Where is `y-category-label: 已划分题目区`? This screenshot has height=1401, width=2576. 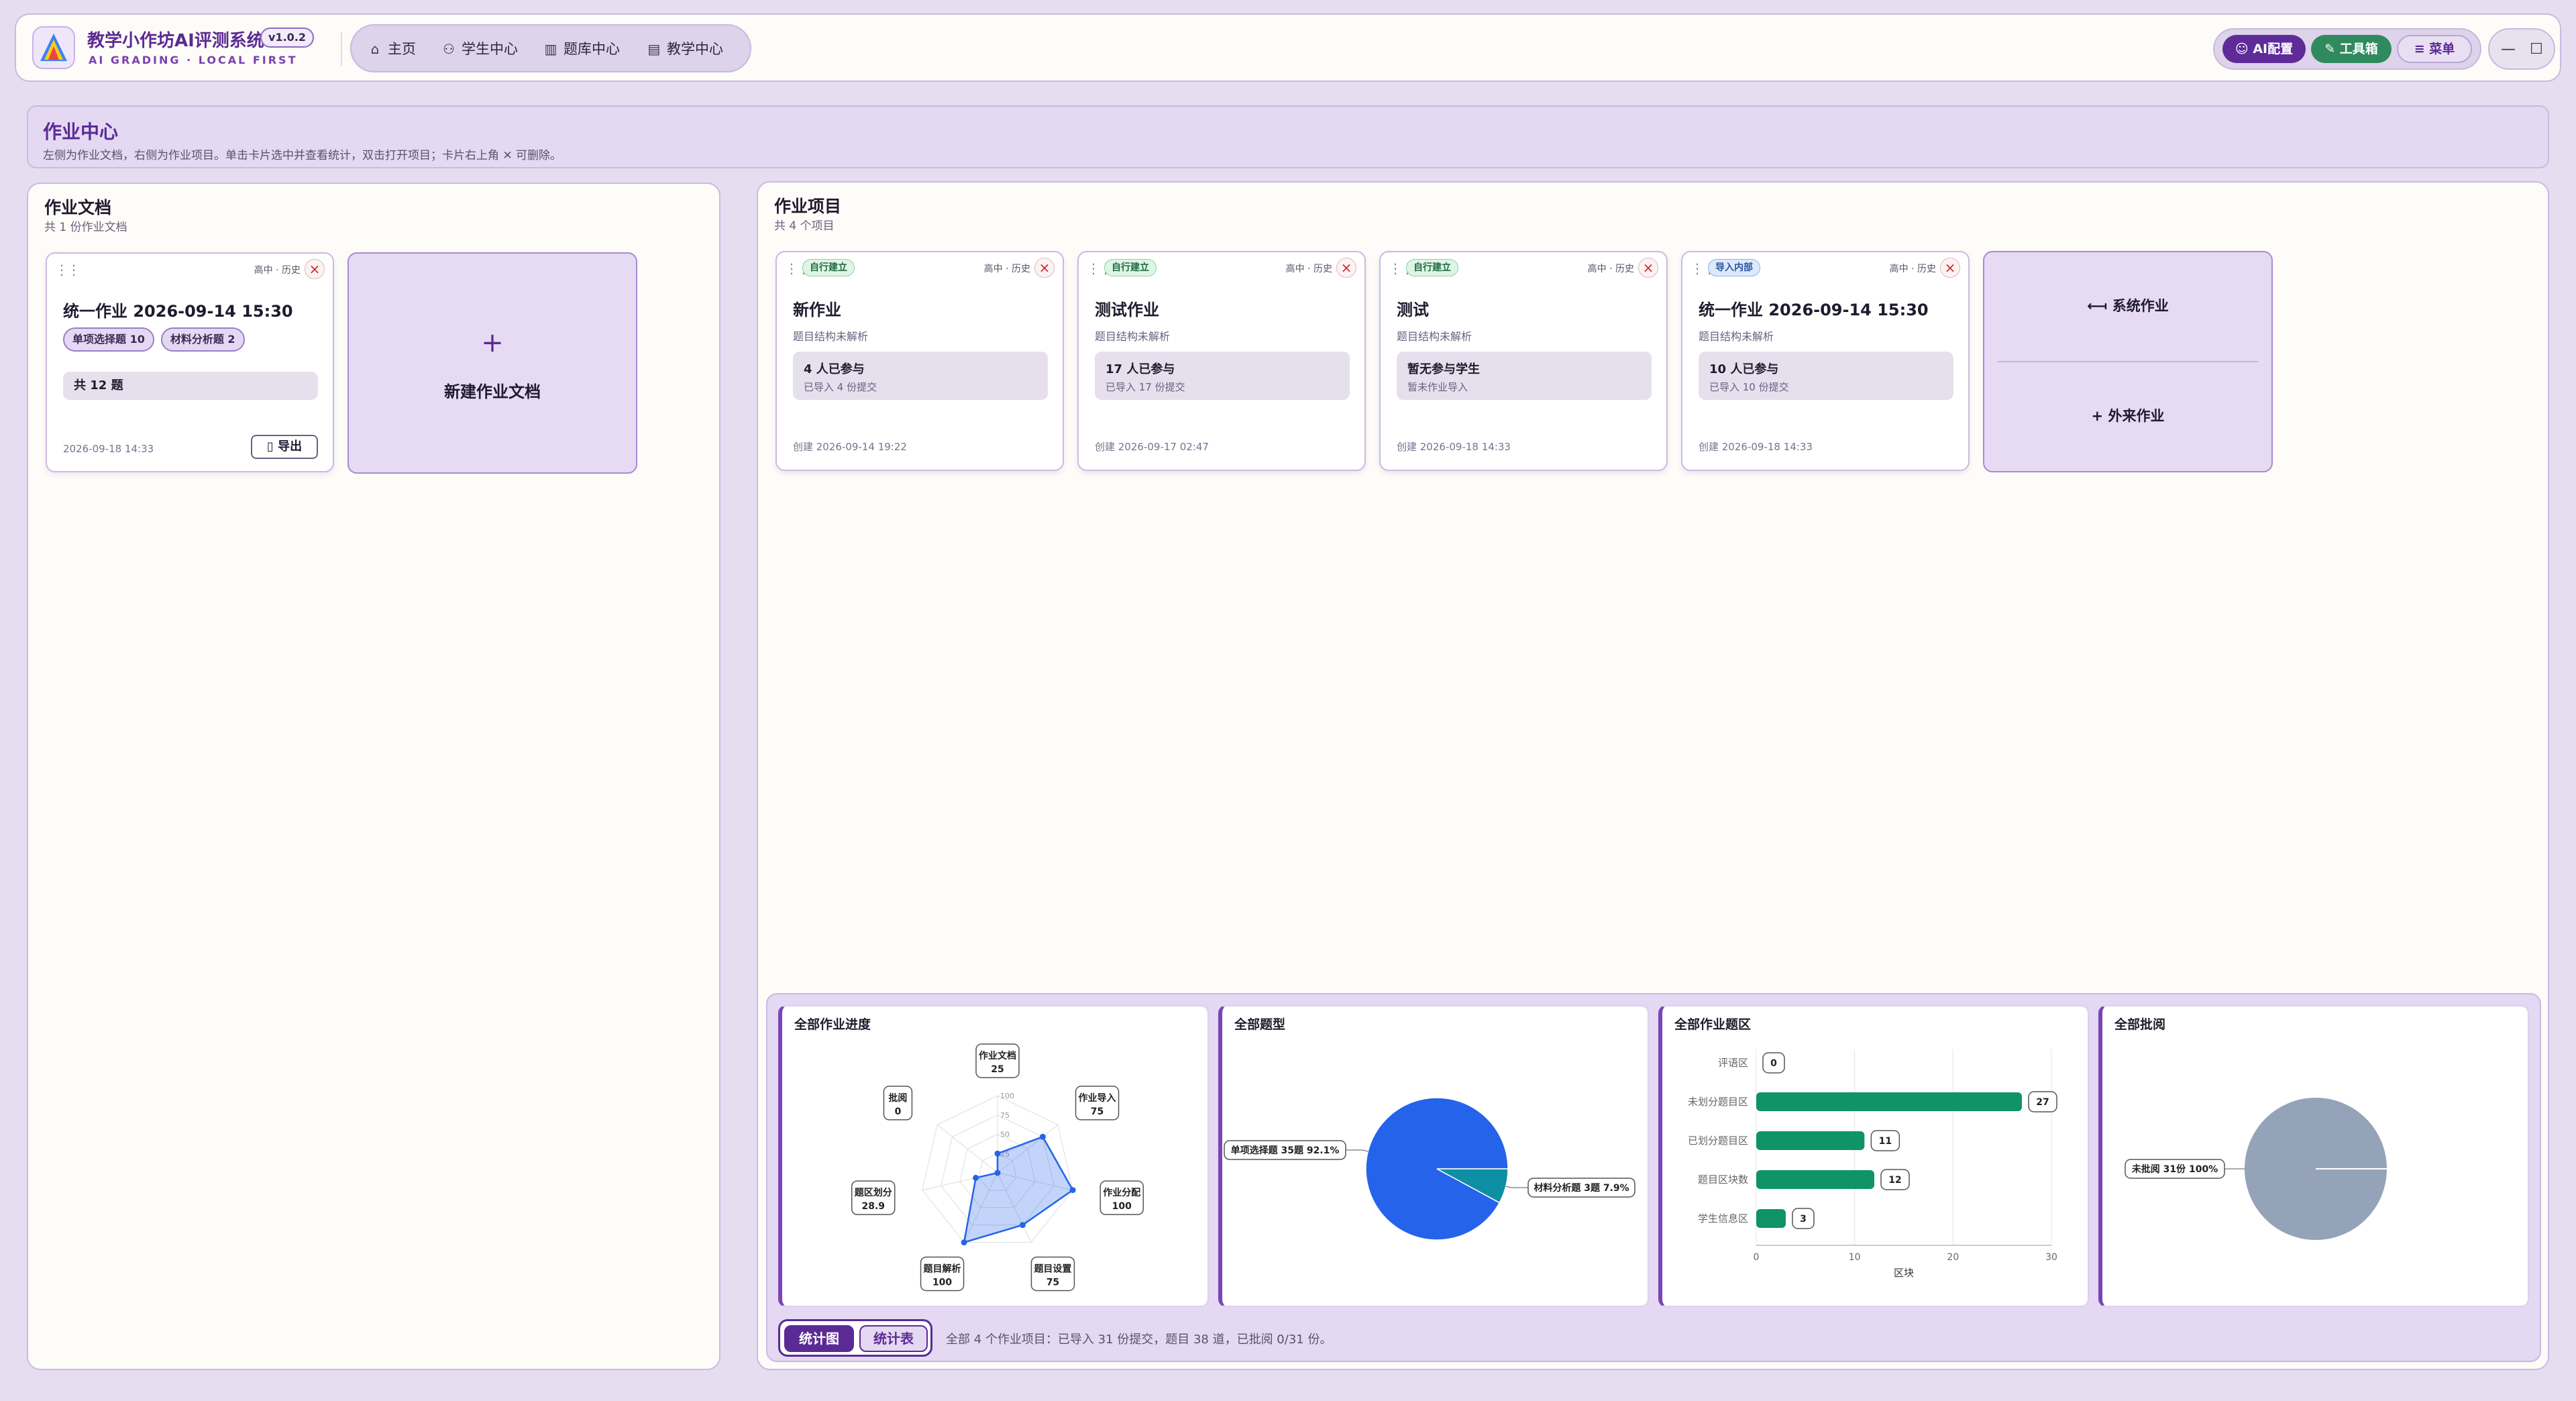 y-category-label: 已划分题目区 is located at coordinates (1718, 1141).